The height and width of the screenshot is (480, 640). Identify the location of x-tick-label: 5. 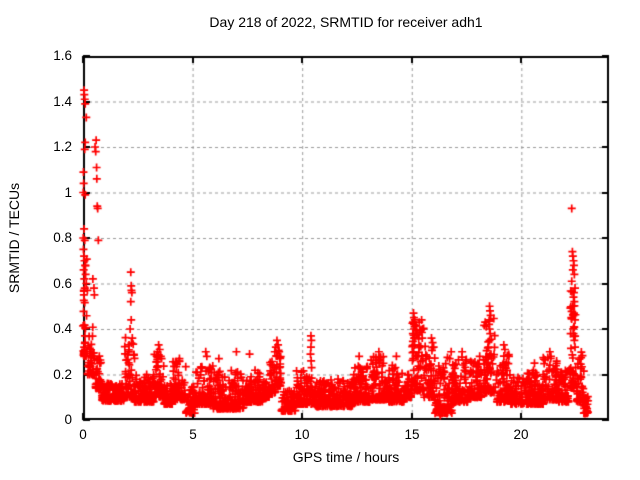
(193, 434).